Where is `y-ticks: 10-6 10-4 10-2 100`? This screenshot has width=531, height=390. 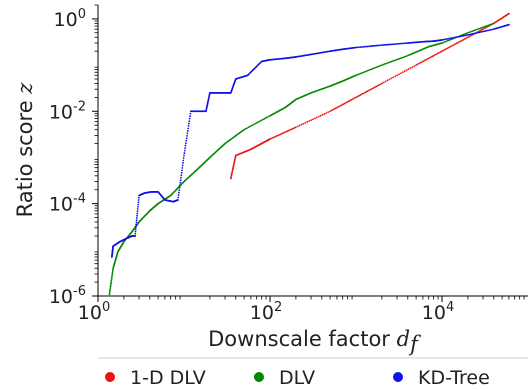
y-ticks: 10-6 10-4 10-2 100 is located at coordinates (73, 157).